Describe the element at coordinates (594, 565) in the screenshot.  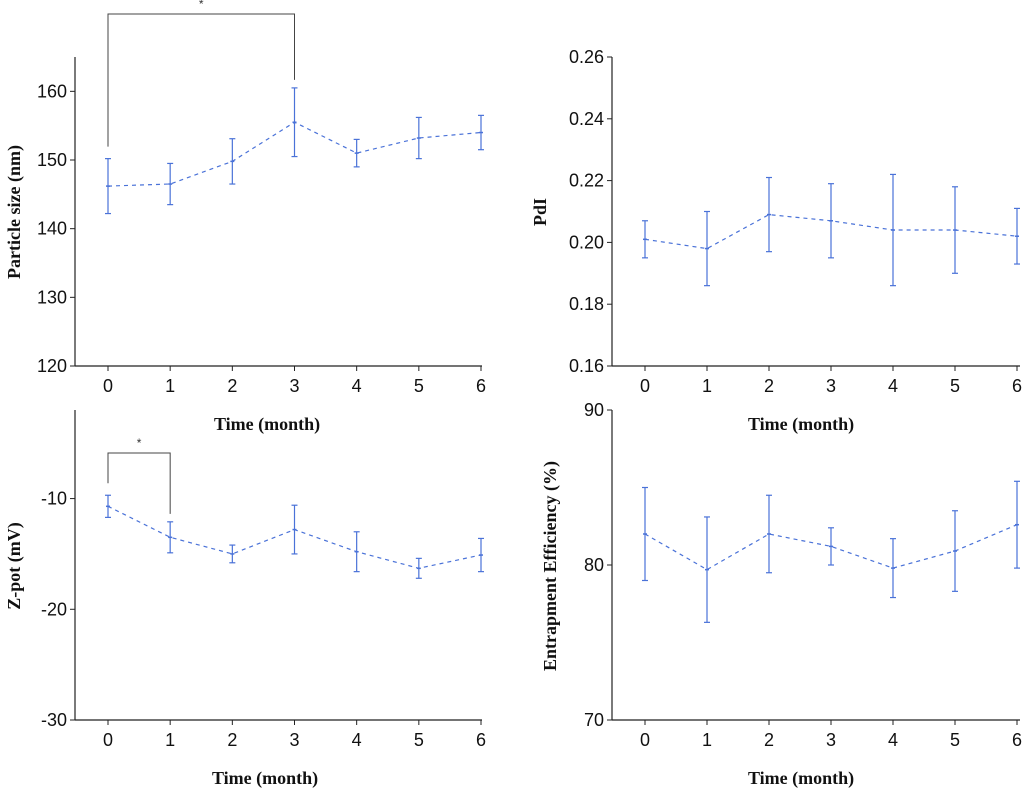
I see `y-tick-label: 80` at that location.